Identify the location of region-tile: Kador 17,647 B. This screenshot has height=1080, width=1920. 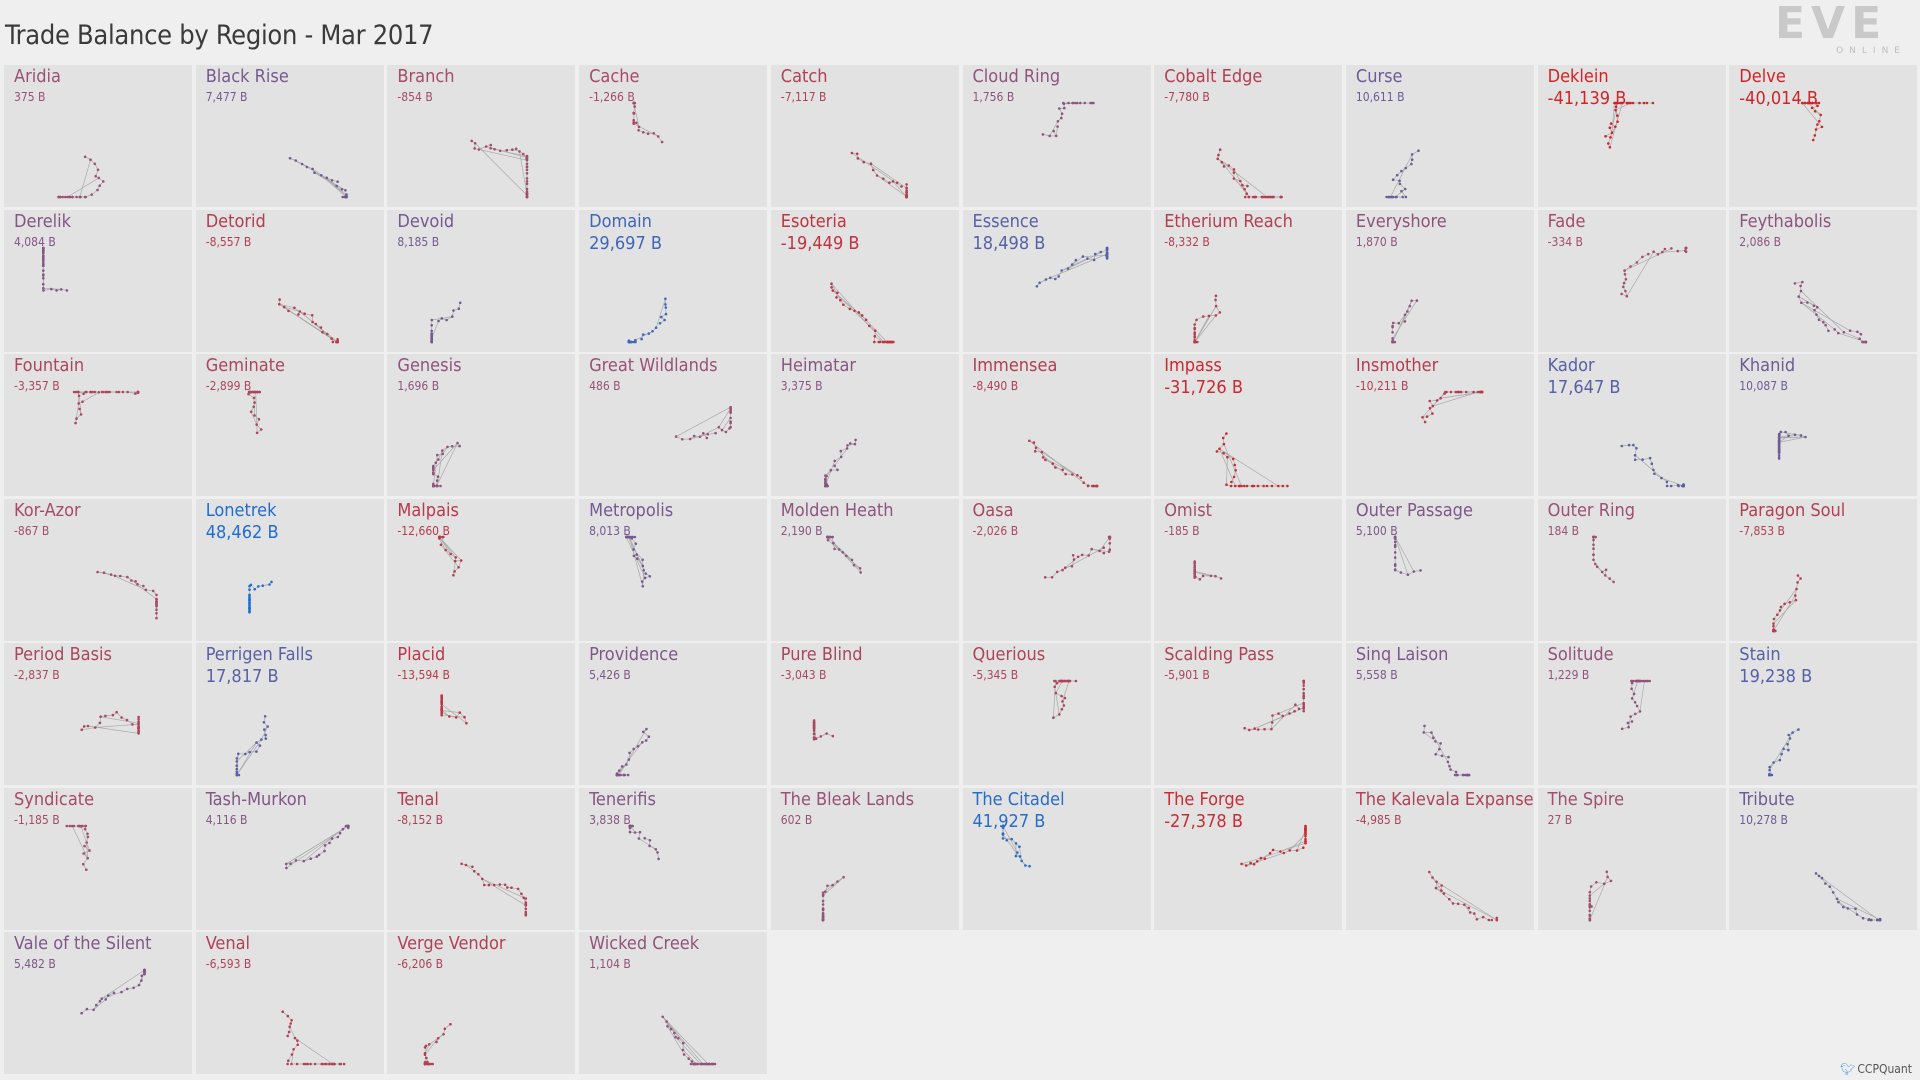
(1631, 425).